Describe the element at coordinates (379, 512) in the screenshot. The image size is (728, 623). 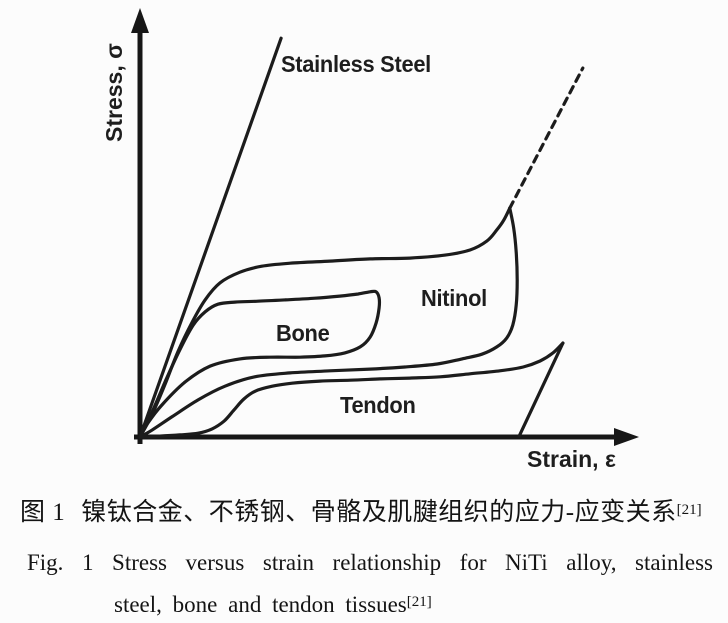
I see `caption-zh-text: 镍钛合金、不锈钢、骨骼及肌腱组织的应力-应变关系` at that location.